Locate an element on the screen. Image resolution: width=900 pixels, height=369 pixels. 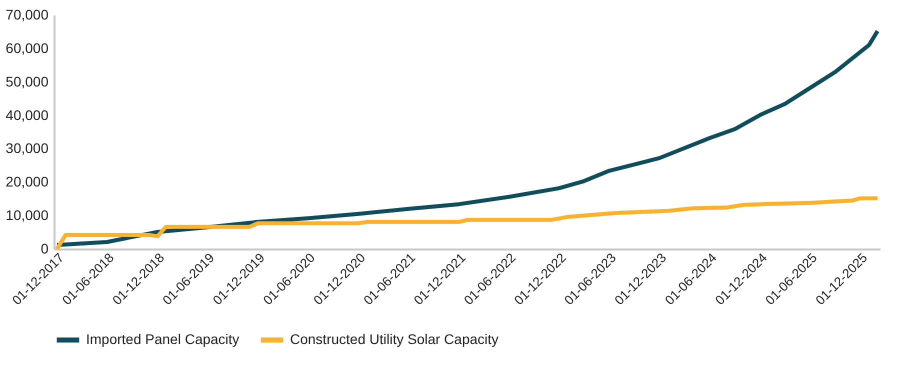
legend-label: Imported Panel Capacity is located at coordinates (163, 339).